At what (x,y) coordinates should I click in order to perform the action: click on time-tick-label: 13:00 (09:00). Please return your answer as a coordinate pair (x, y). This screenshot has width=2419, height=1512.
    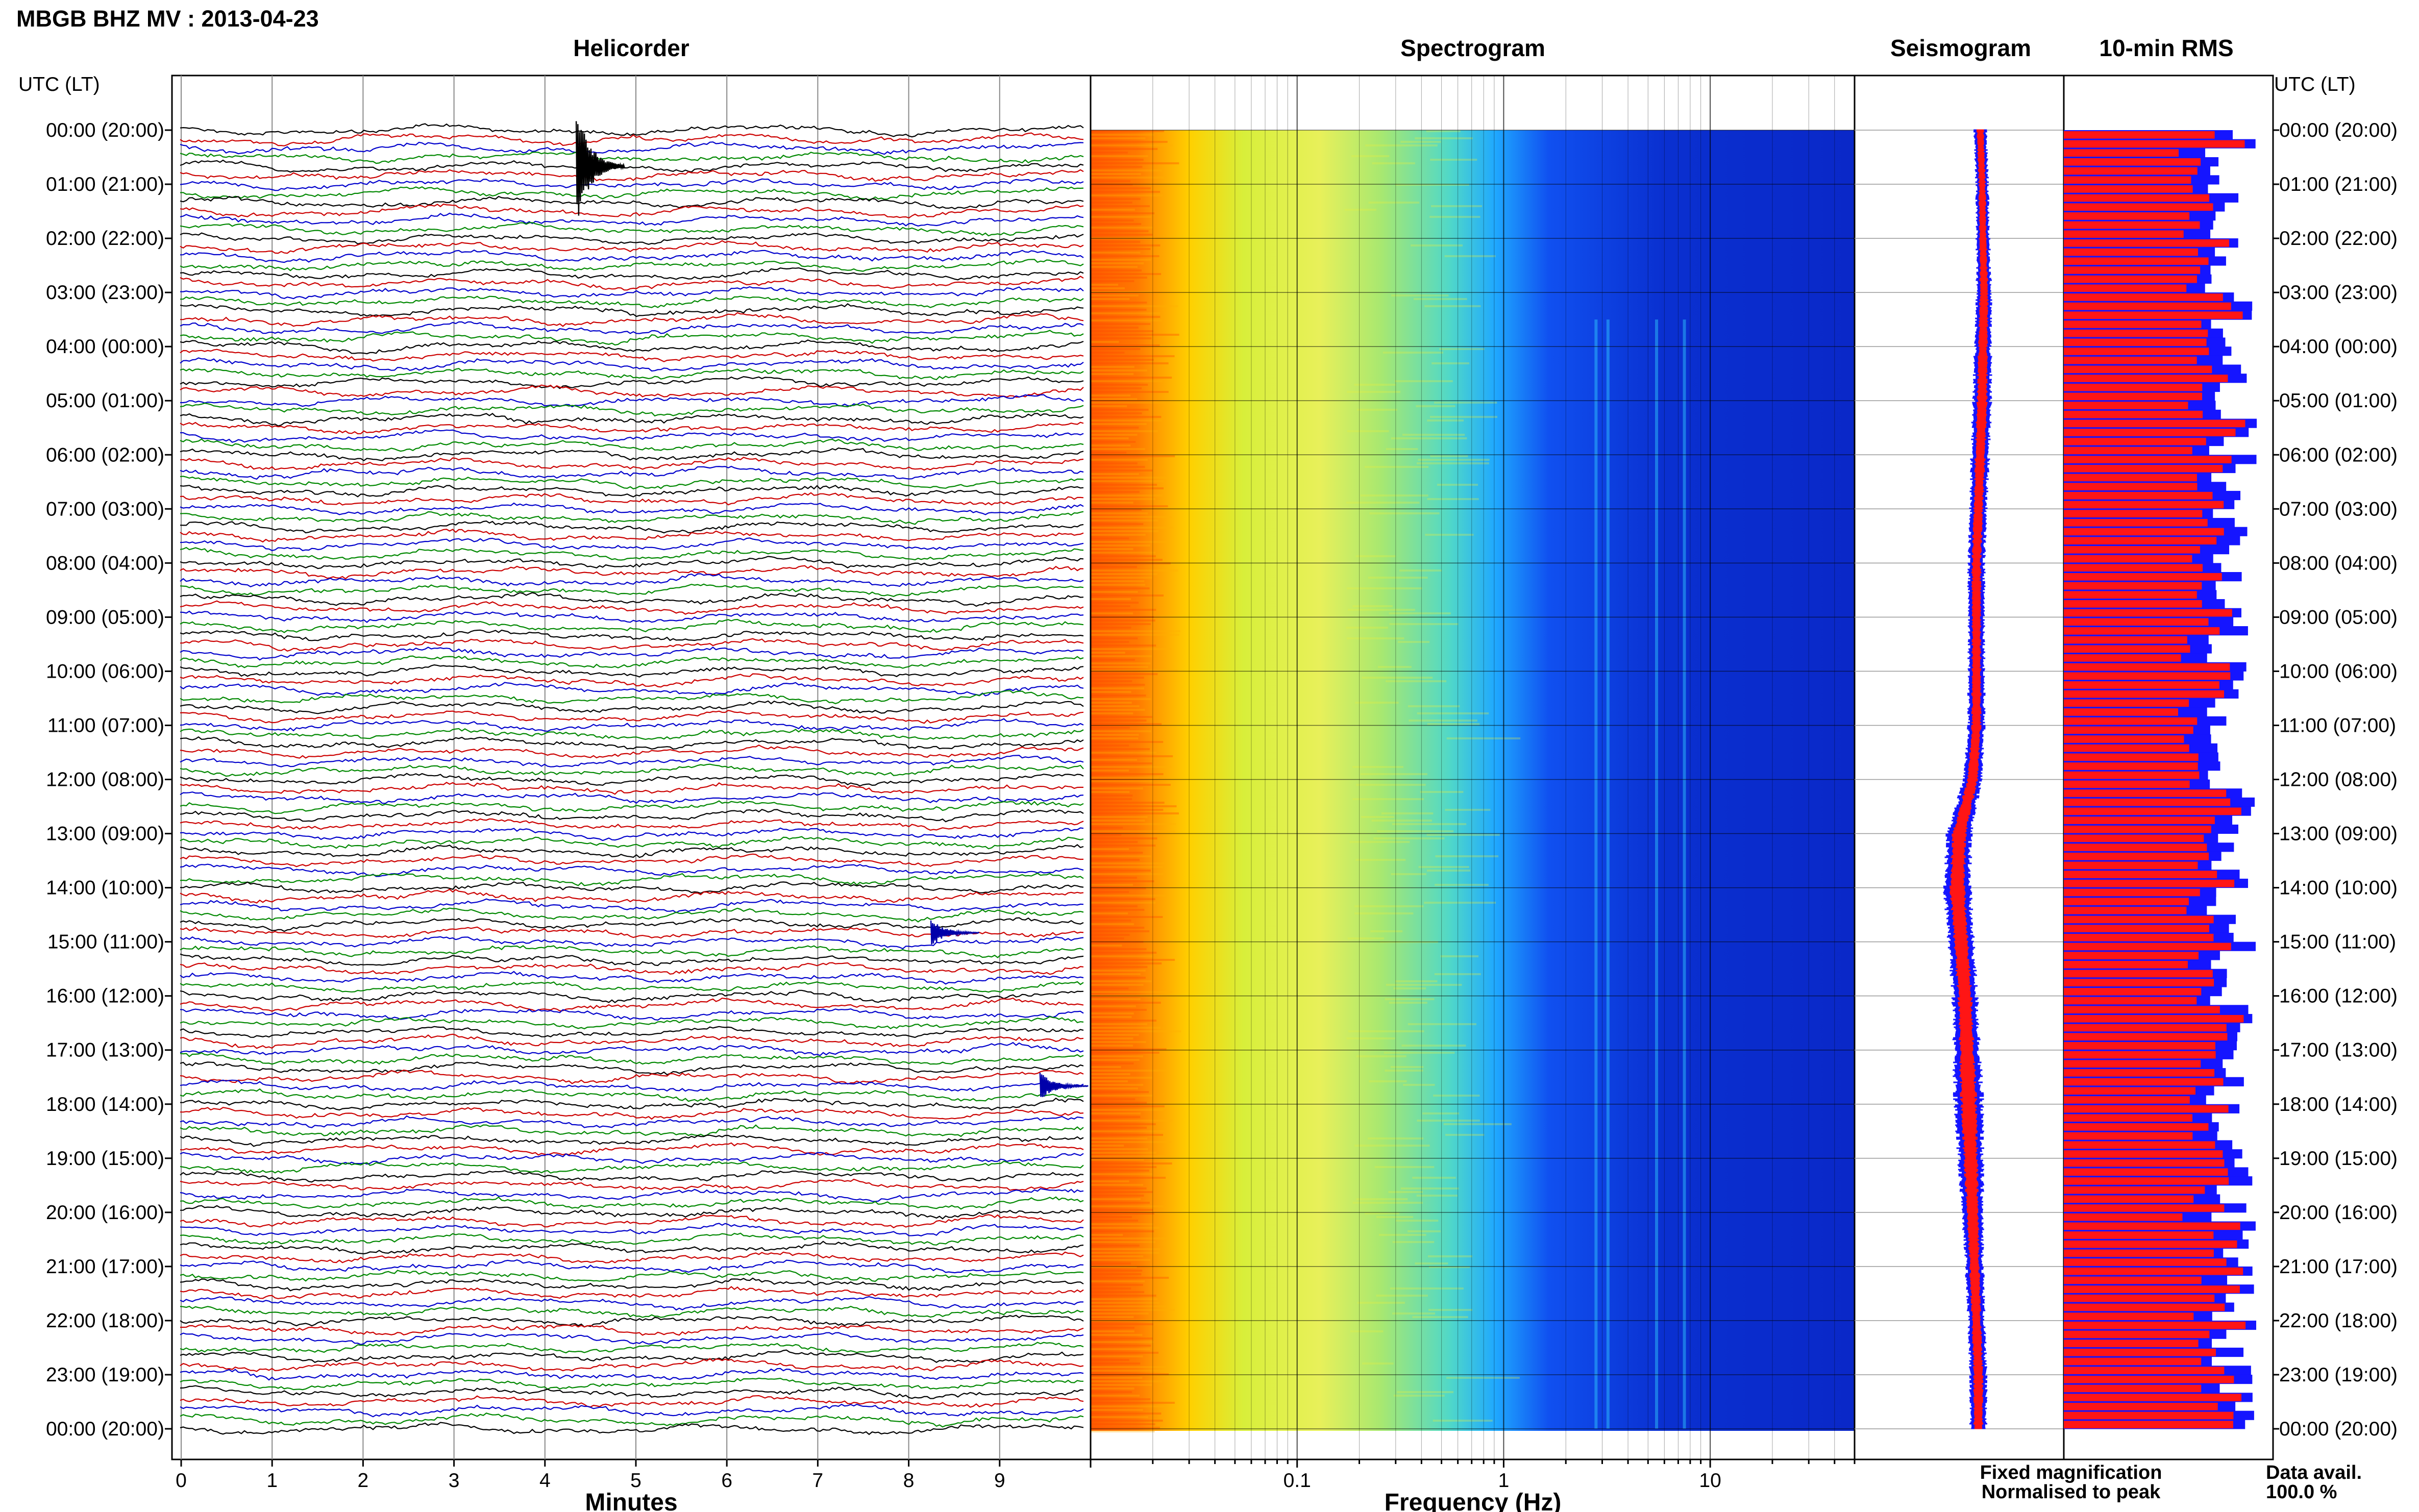
    Looking at the image, I should click on (2338, 834).